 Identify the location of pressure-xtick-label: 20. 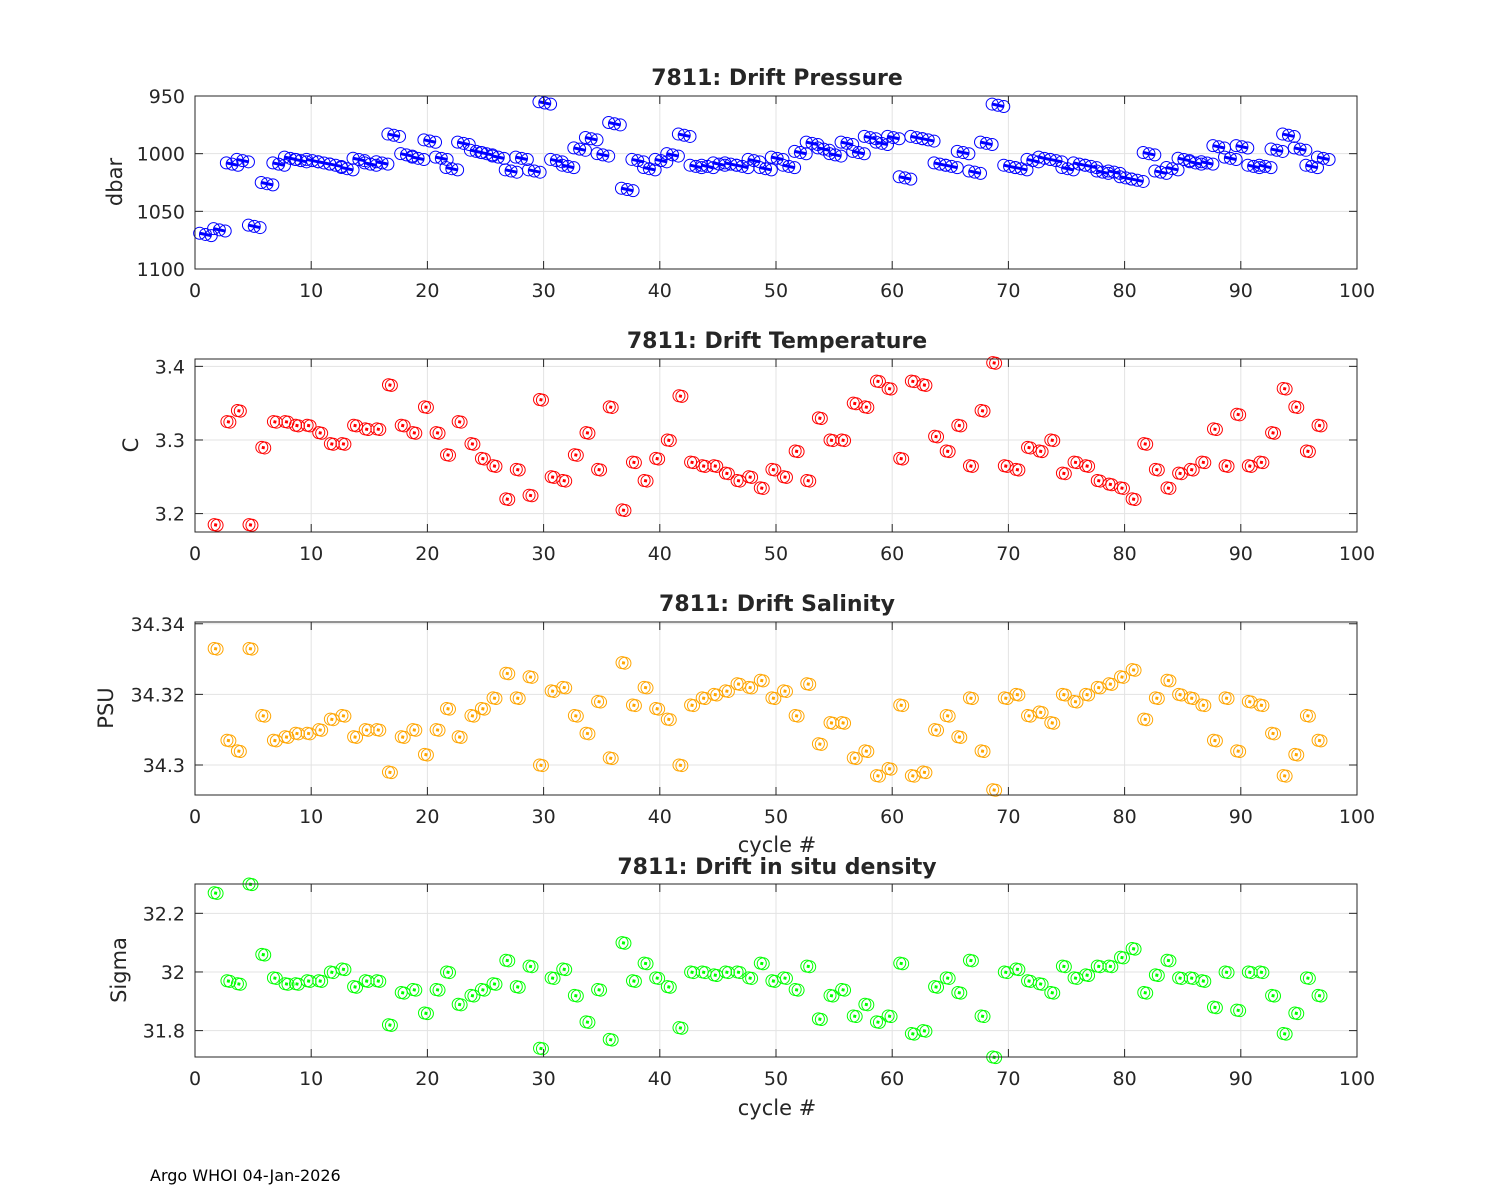
(427, 291).